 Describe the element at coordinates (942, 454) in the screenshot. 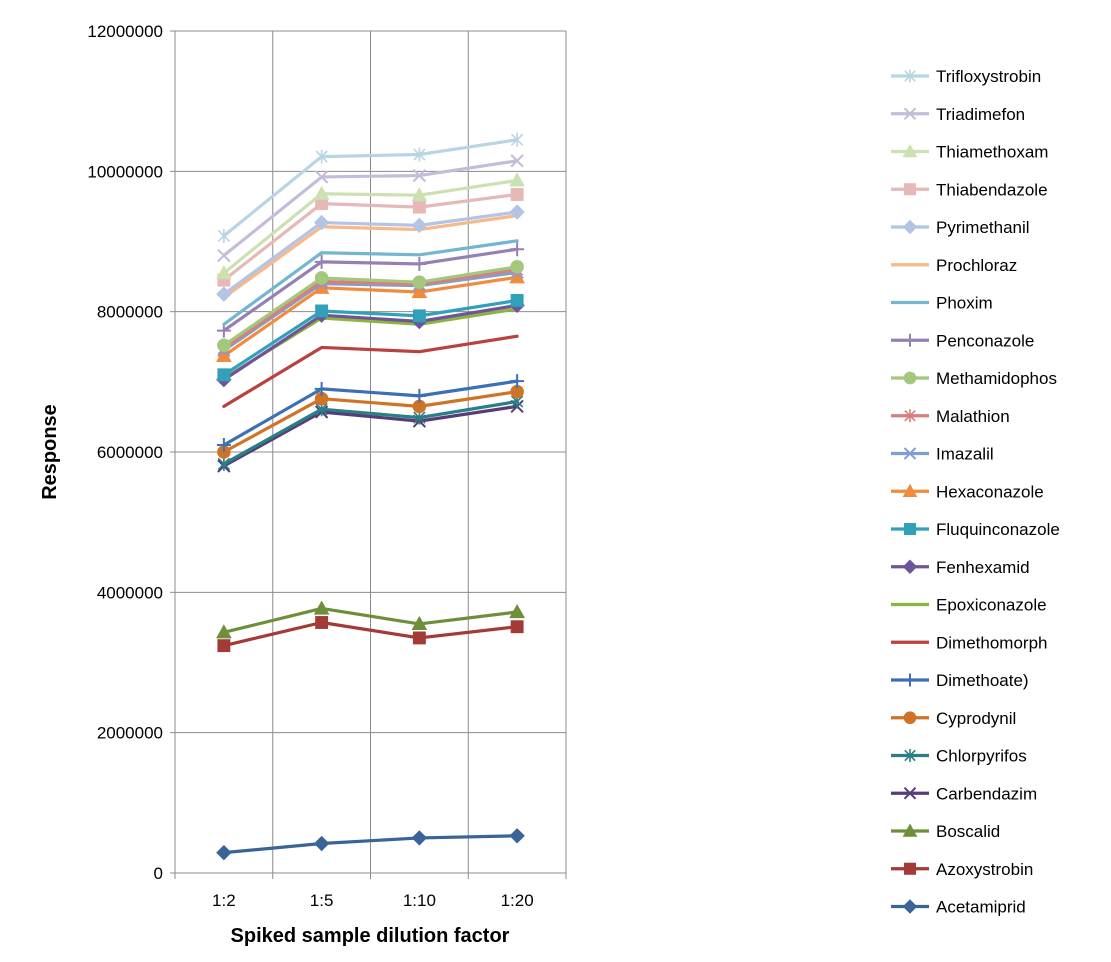

I see `legend-item: Imazalil` at that location.